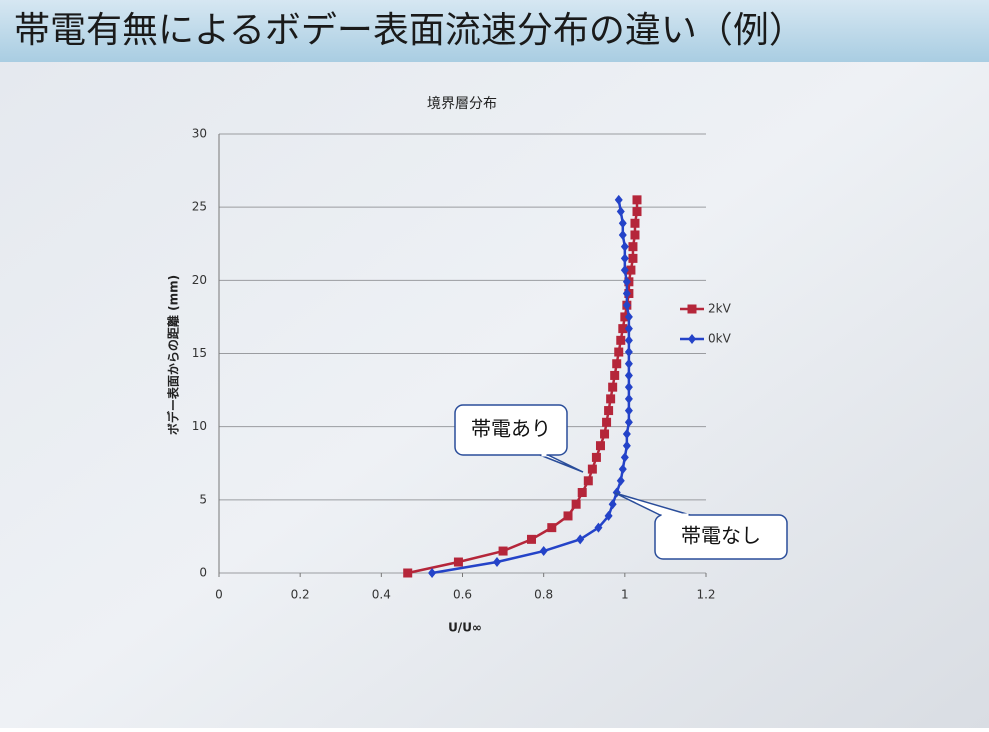  What do you see at coordinates (199, 280) in the screenshot?
I see `y-tick-label: 20` at bounding box center [199, 280].